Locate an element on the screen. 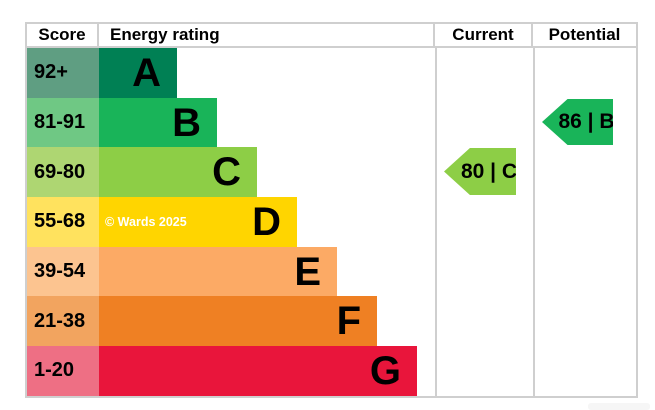 The height and width of the screenshot is (410, 655). band-letter: C is located at coordinates (226, 172).